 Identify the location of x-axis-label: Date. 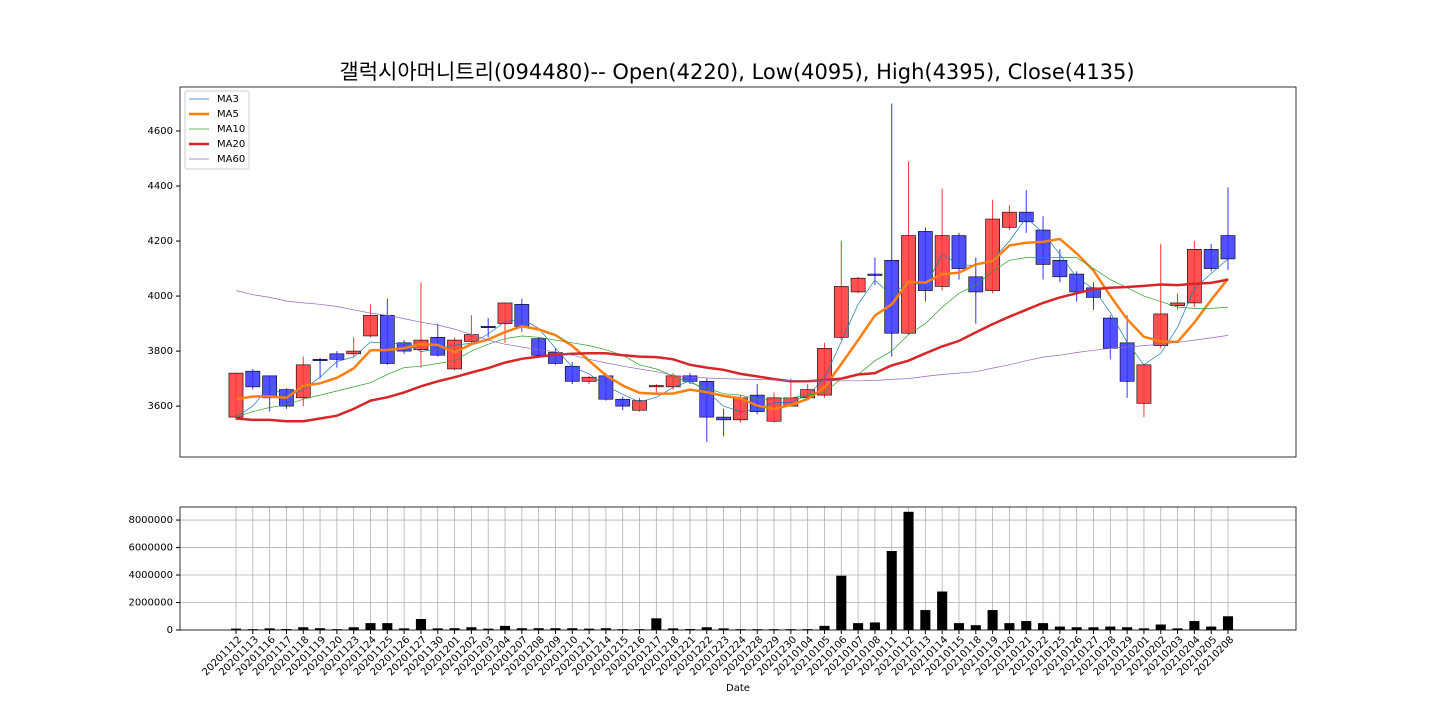
(738, 688).